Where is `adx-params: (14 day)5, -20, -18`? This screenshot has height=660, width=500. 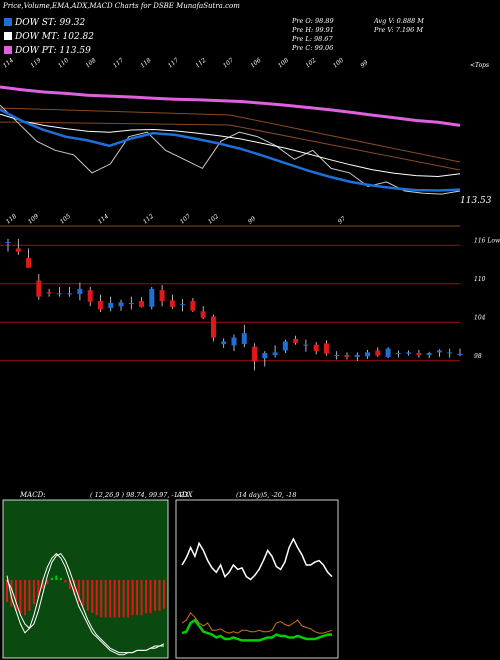
adx-params: (14 day)5, -20, -18 is located at coordinates (266, 495).